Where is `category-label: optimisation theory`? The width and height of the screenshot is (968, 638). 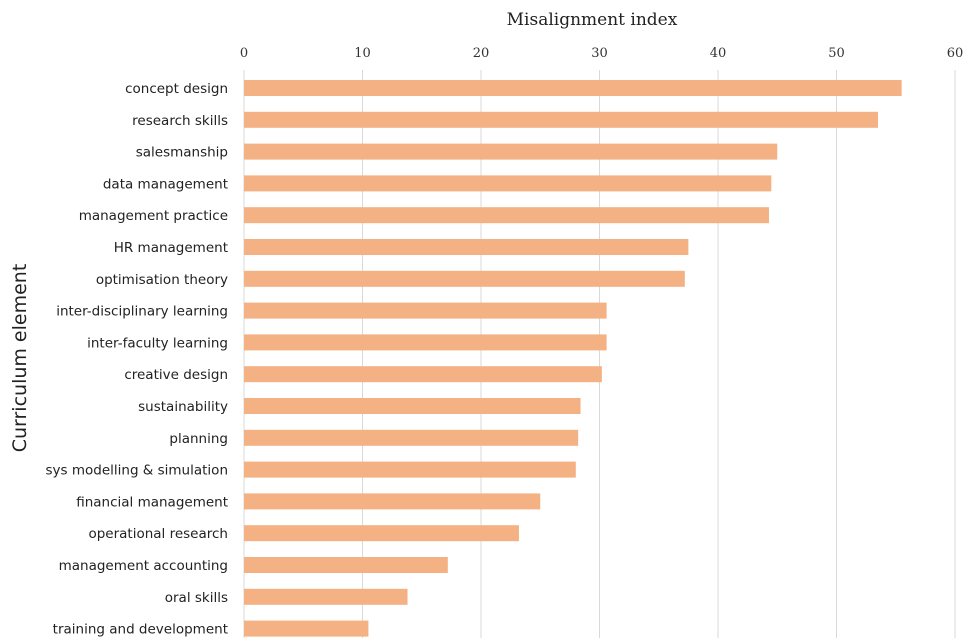 category-label: optimisation theory is located at coordinates (162, 280).